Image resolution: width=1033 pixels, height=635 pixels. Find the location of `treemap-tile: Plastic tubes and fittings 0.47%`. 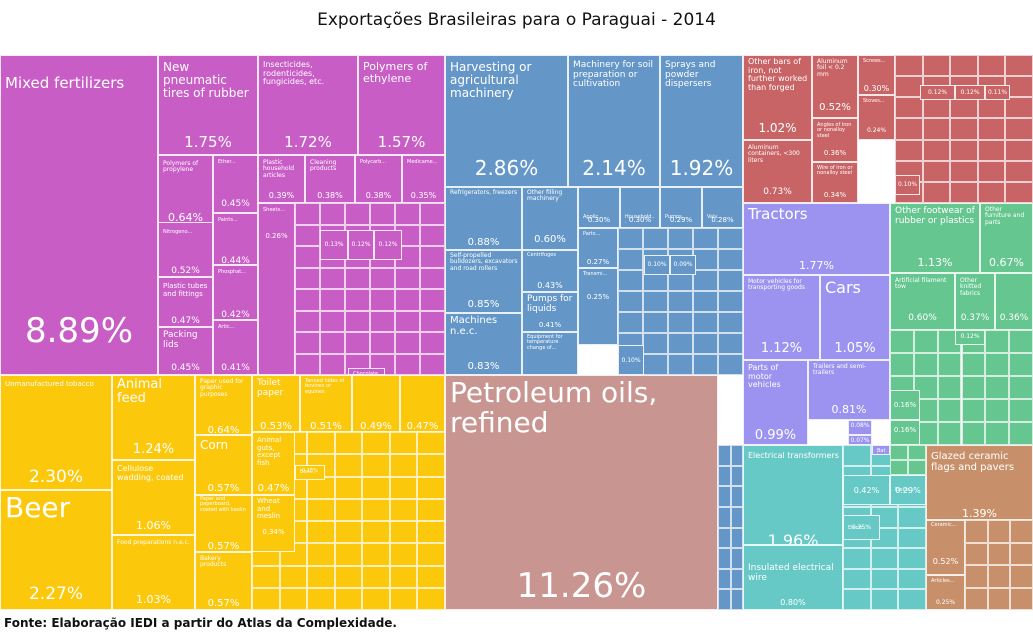

treemap-tile: Plastic tubes and fittings 0.47% is located at coordinates (185, 302).